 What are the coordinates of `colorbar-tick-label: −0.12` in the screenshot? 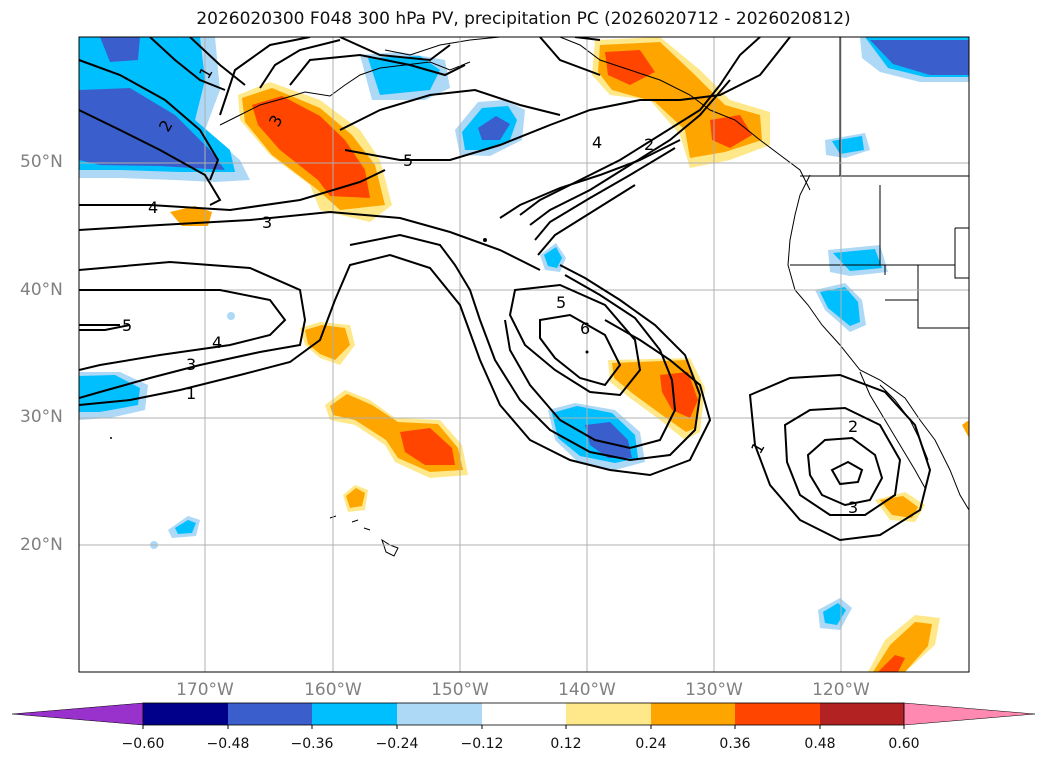 It's located at (482, 744).